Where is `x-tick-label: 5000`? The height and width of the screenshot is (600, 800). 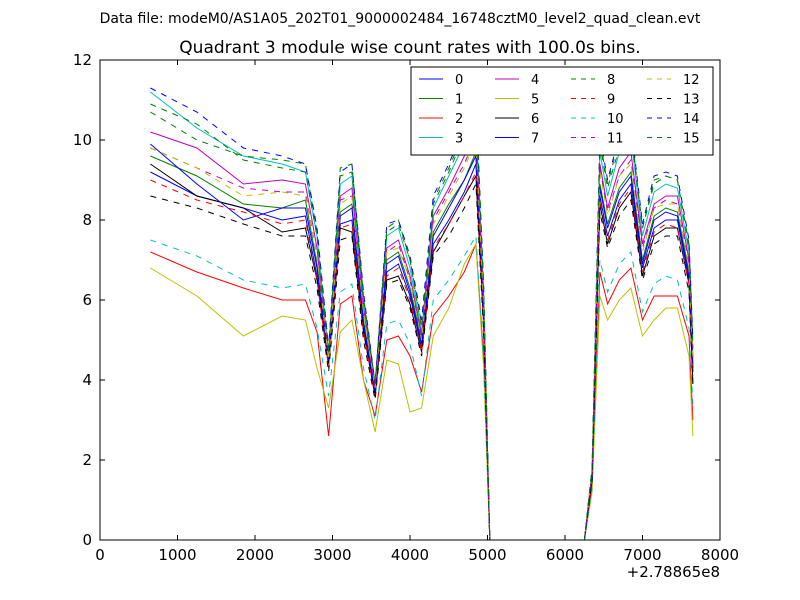
x-tick-label: 5000 is located at coordinates (487, 555).